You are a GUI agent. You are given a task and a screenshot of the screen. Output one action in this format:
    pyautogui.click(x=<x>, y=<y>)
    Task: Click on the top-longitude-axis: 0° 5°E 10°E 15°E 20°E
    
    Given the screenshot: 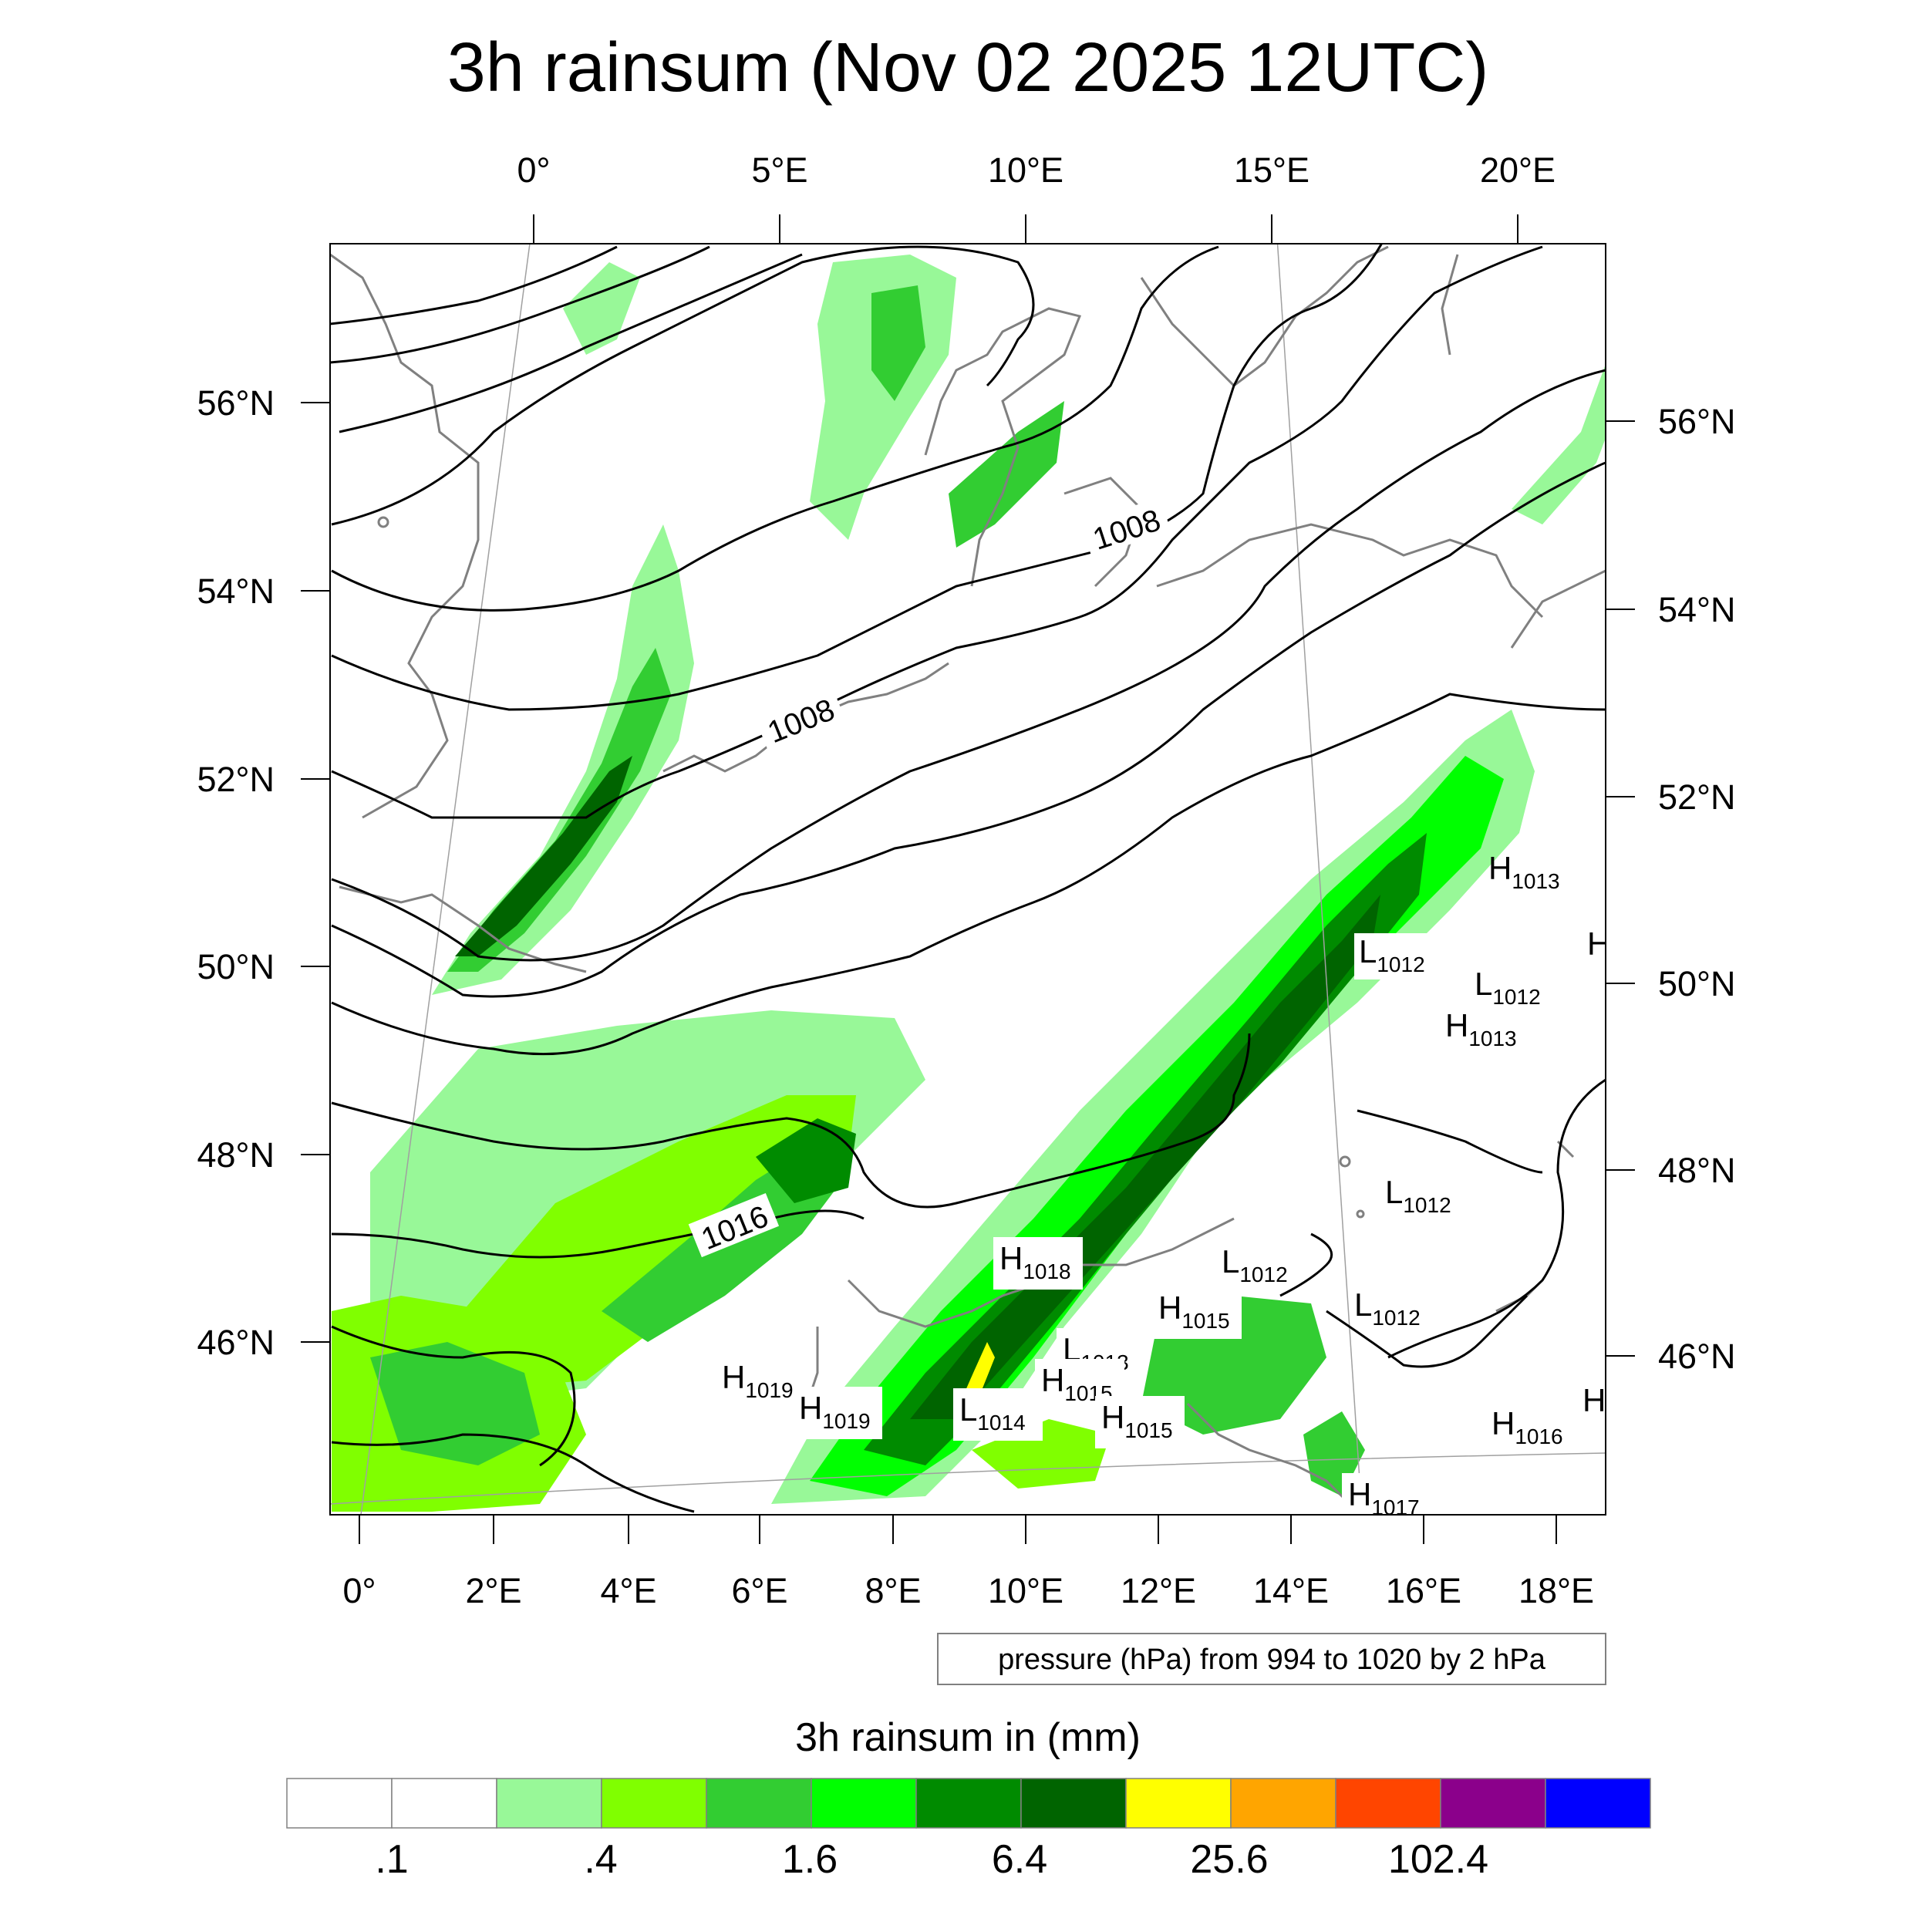 What is the action you would take?
    pyautogui.click(x=1036, y=197)
    